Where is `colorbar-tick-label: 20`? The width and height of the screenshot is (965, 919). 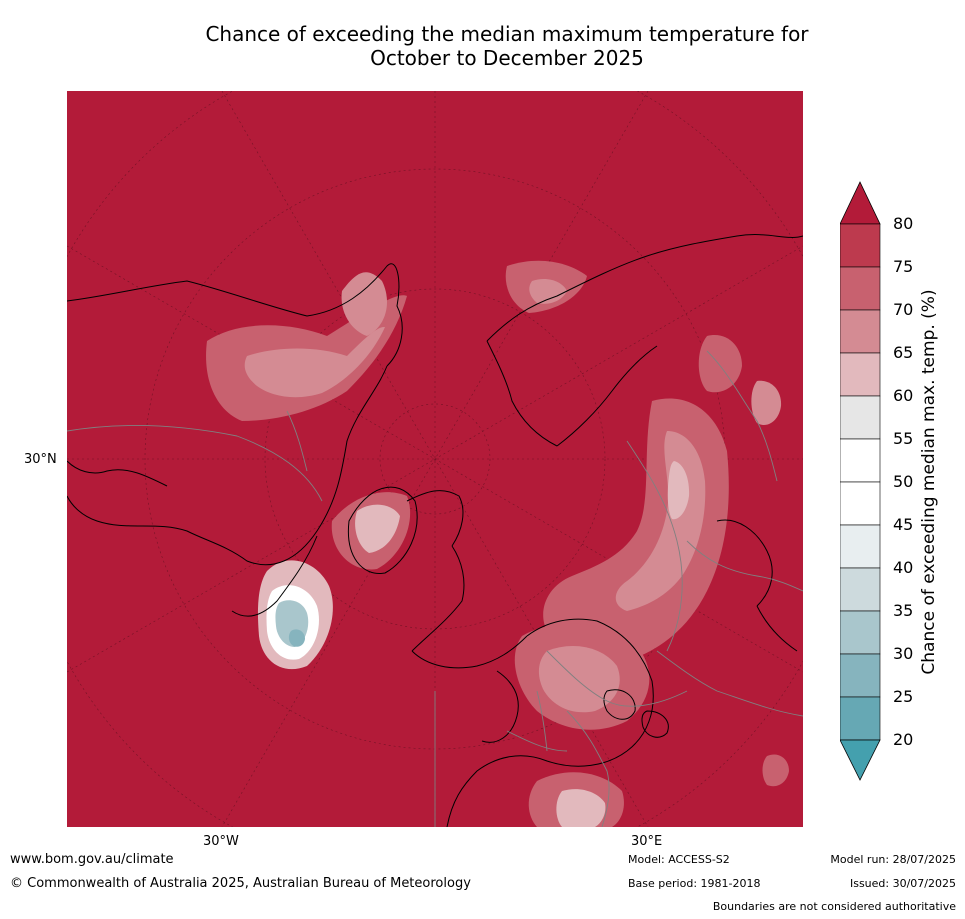 colorbar-tick-label: 20 is located at coordinates (903, 739).